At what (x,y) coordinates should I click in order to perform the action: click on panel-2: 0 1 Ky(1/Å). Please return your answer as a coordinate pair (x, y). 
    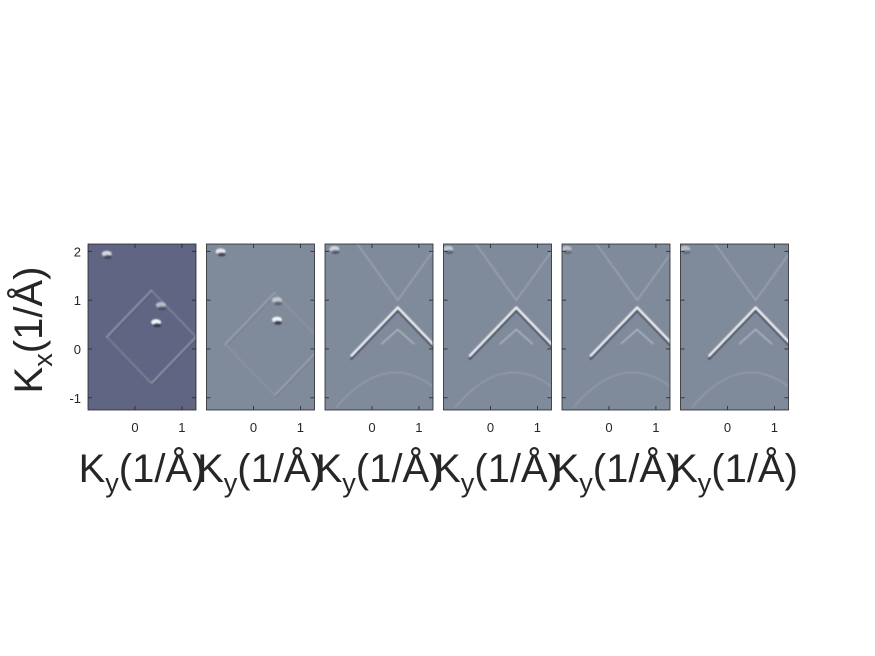
    Looking at the image, I should click on (260, 370).